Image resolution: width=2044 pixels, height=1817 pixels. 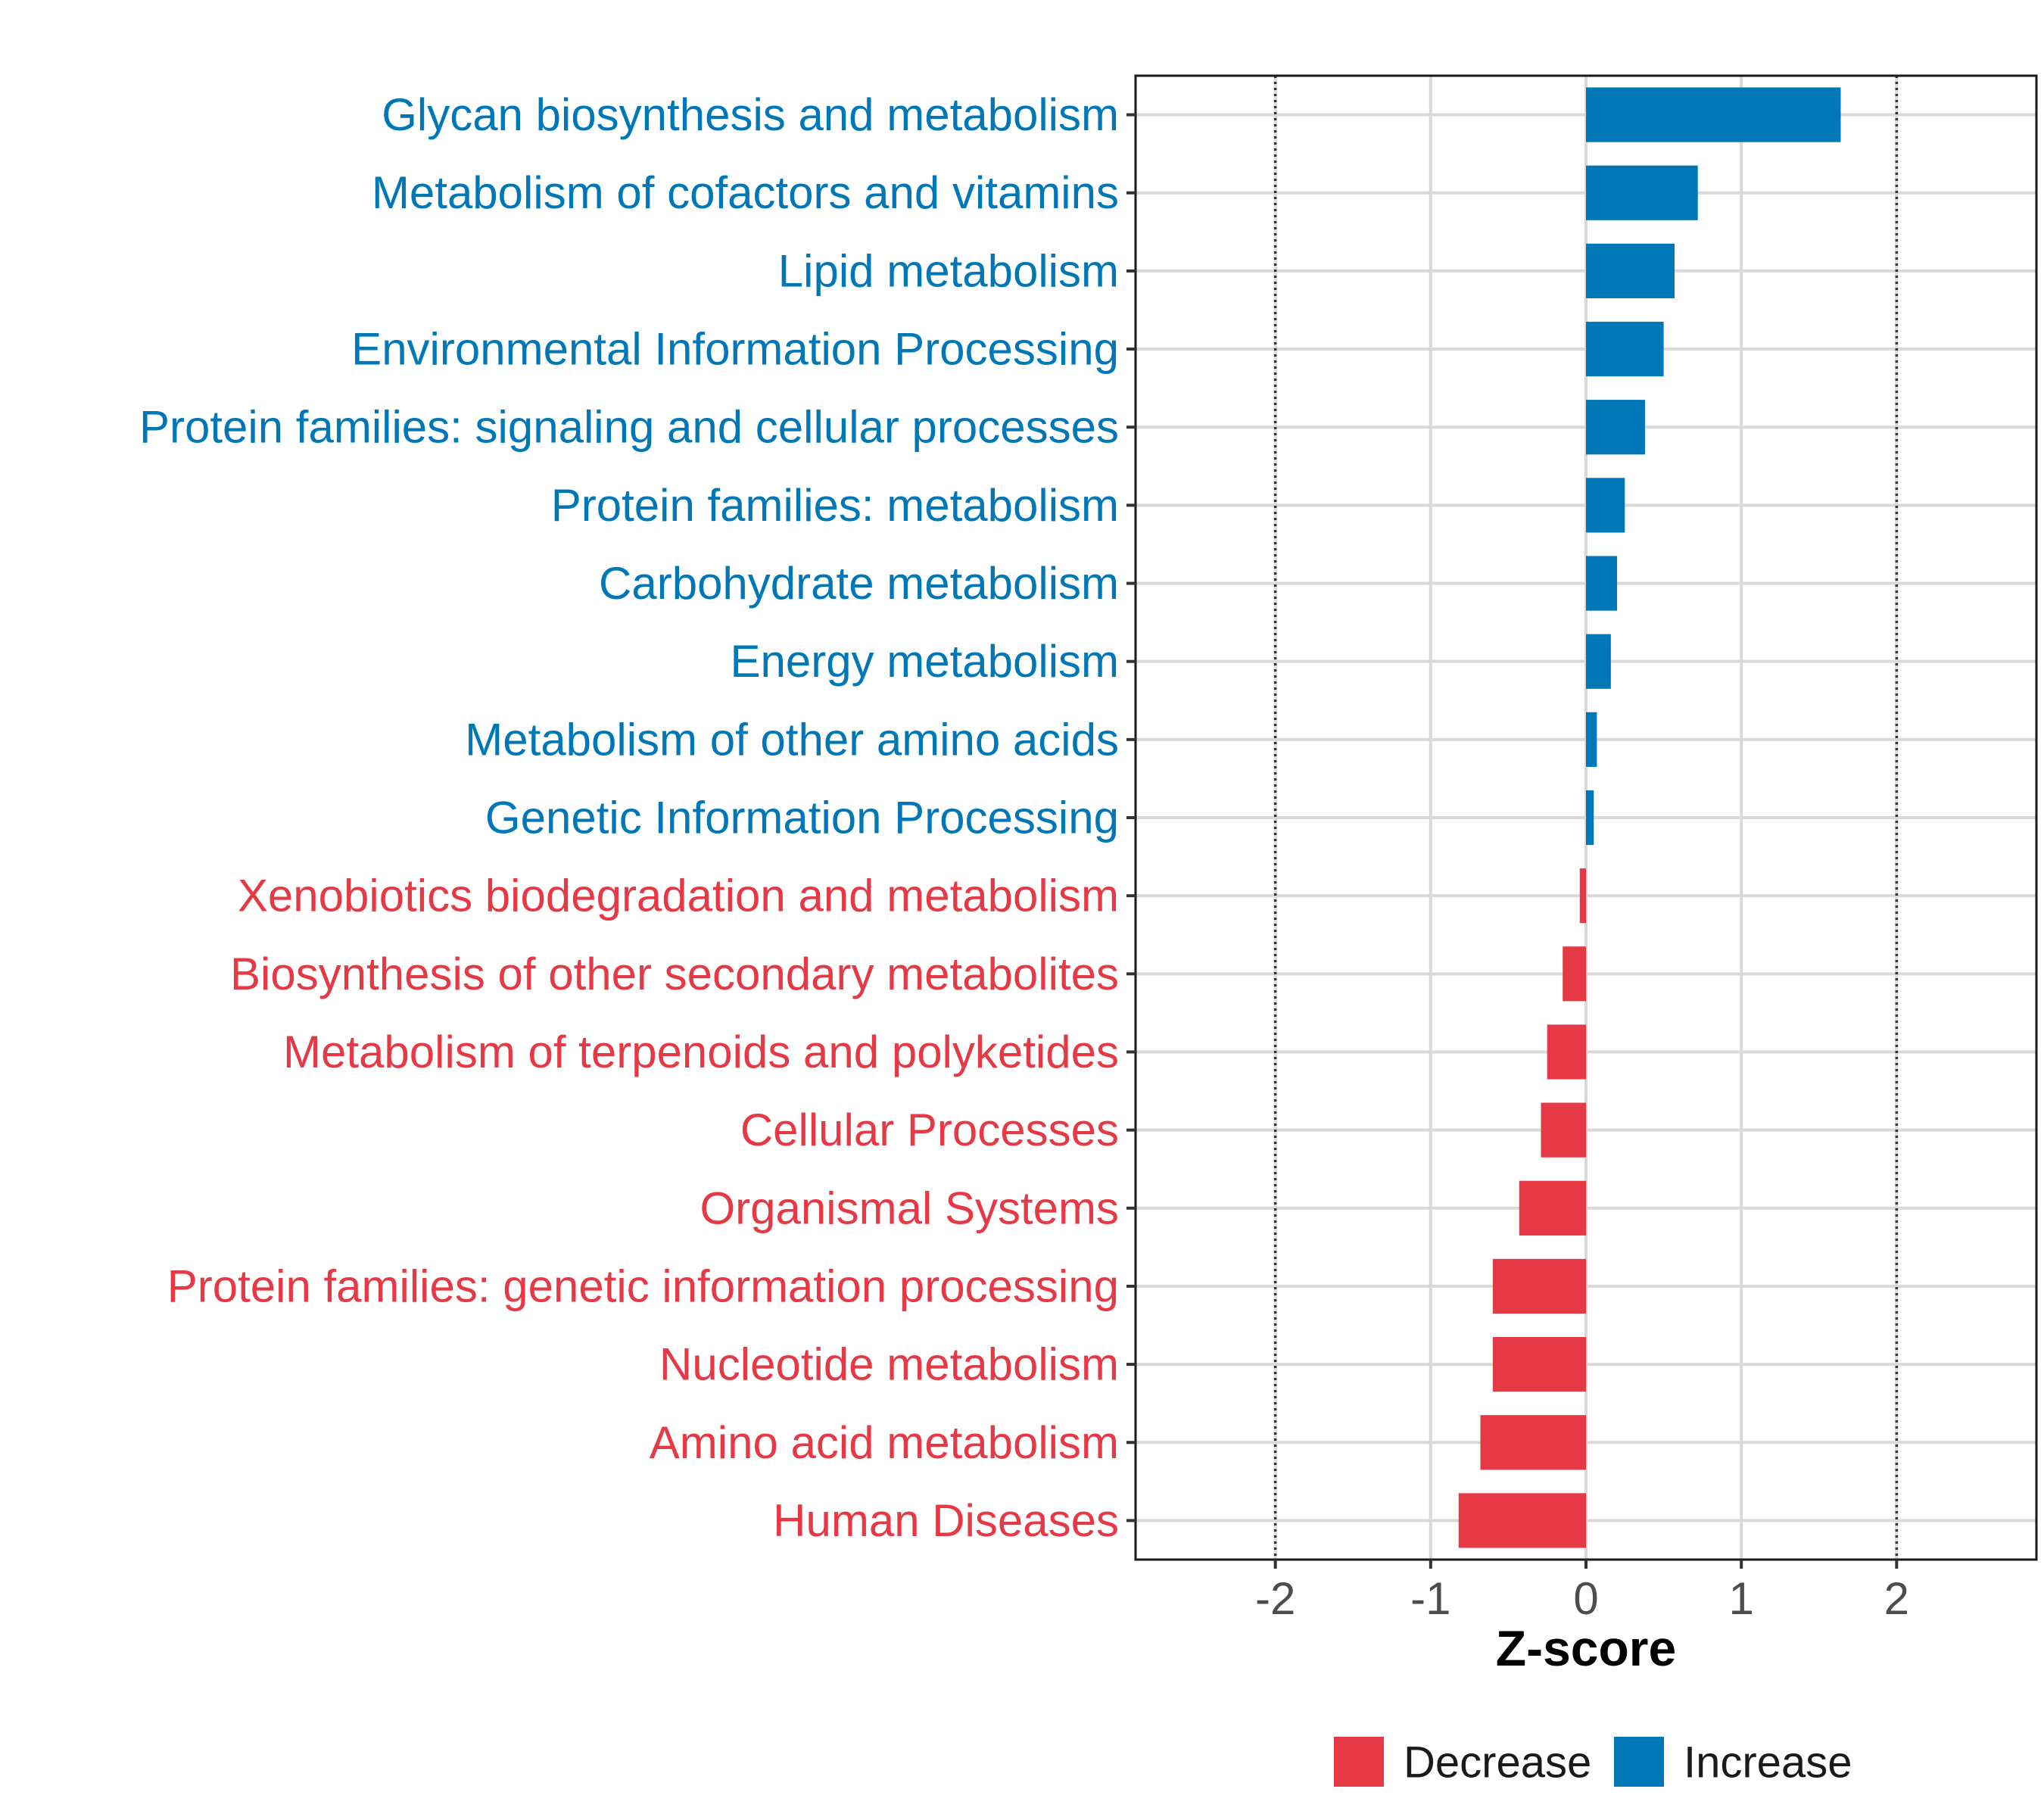 What do you see at coordinates (1896, 1599) in the screenshot?
I see `x-tick-label: 2` at bounding box center [1896, 1599].